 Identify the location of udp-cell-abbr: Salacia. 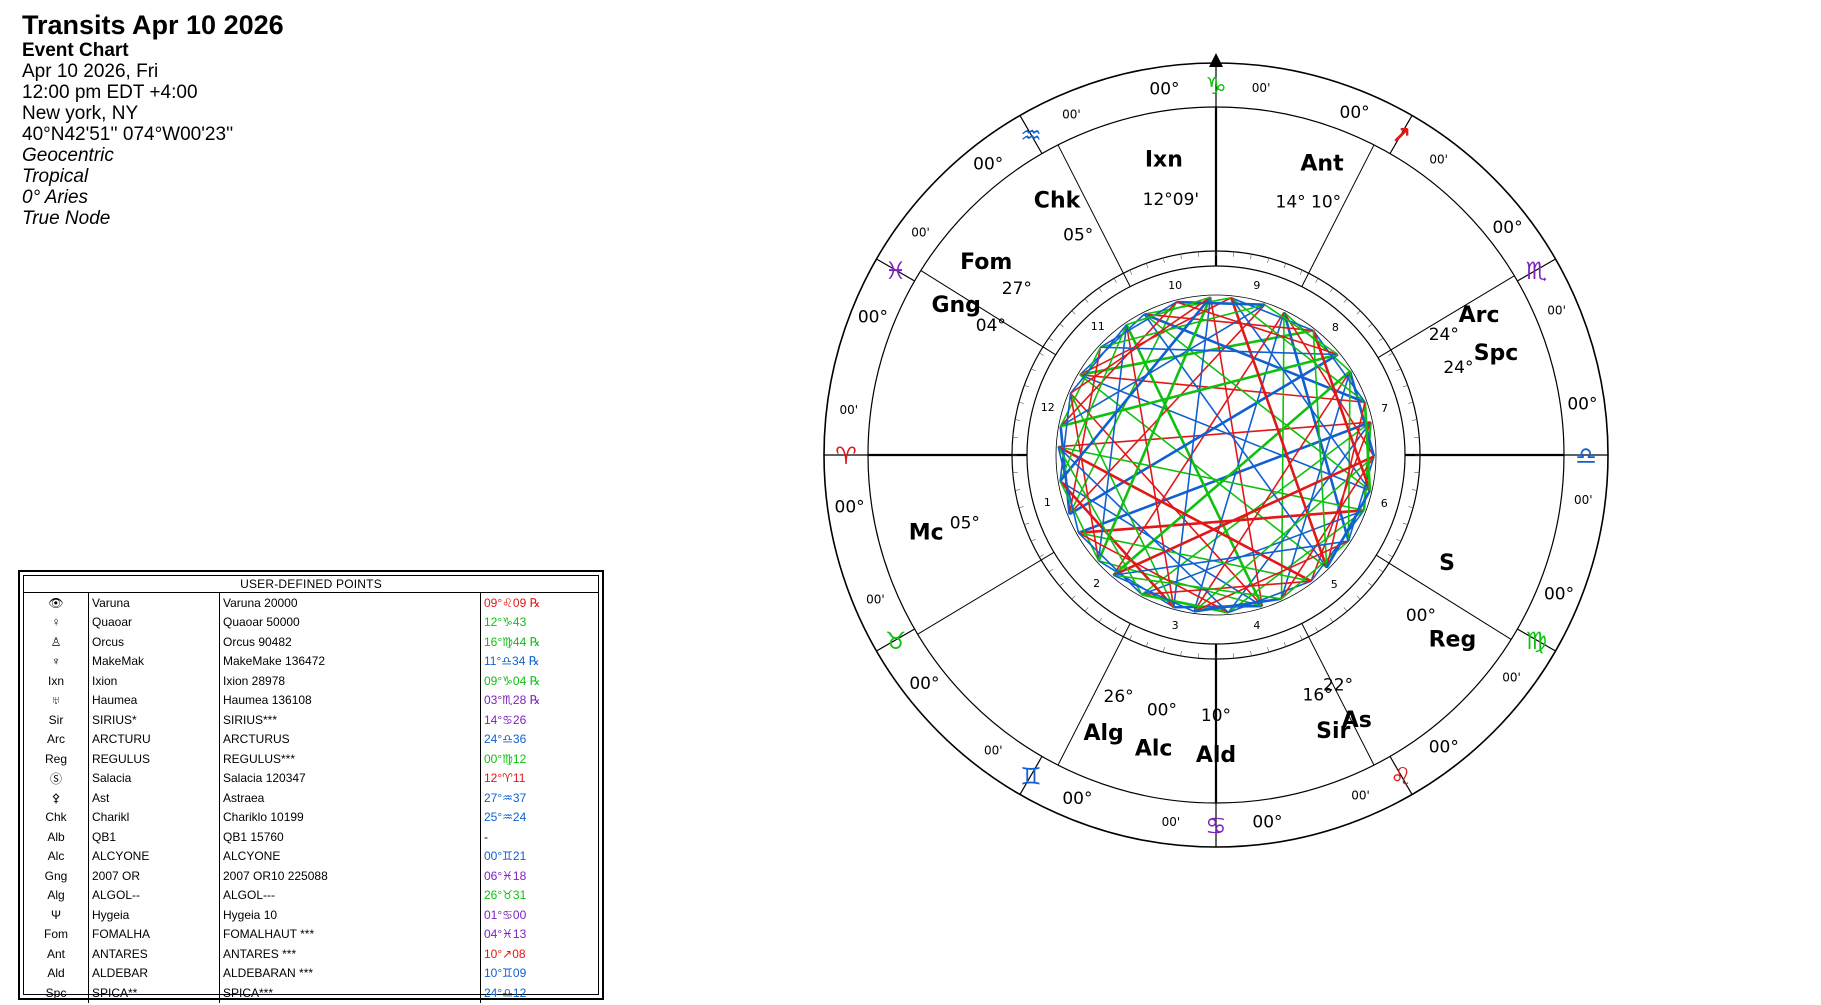
(154, 778).